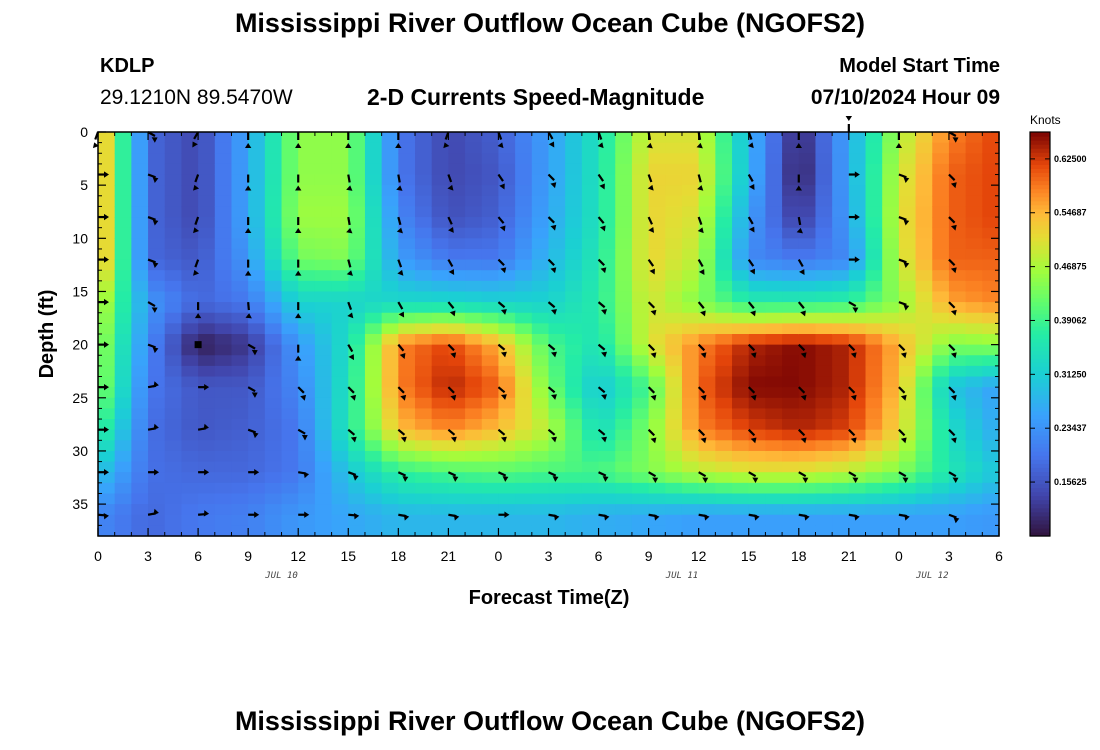 The image size is (1100, 750). I want to click on date-label: JUL 11, so click(682, 576).